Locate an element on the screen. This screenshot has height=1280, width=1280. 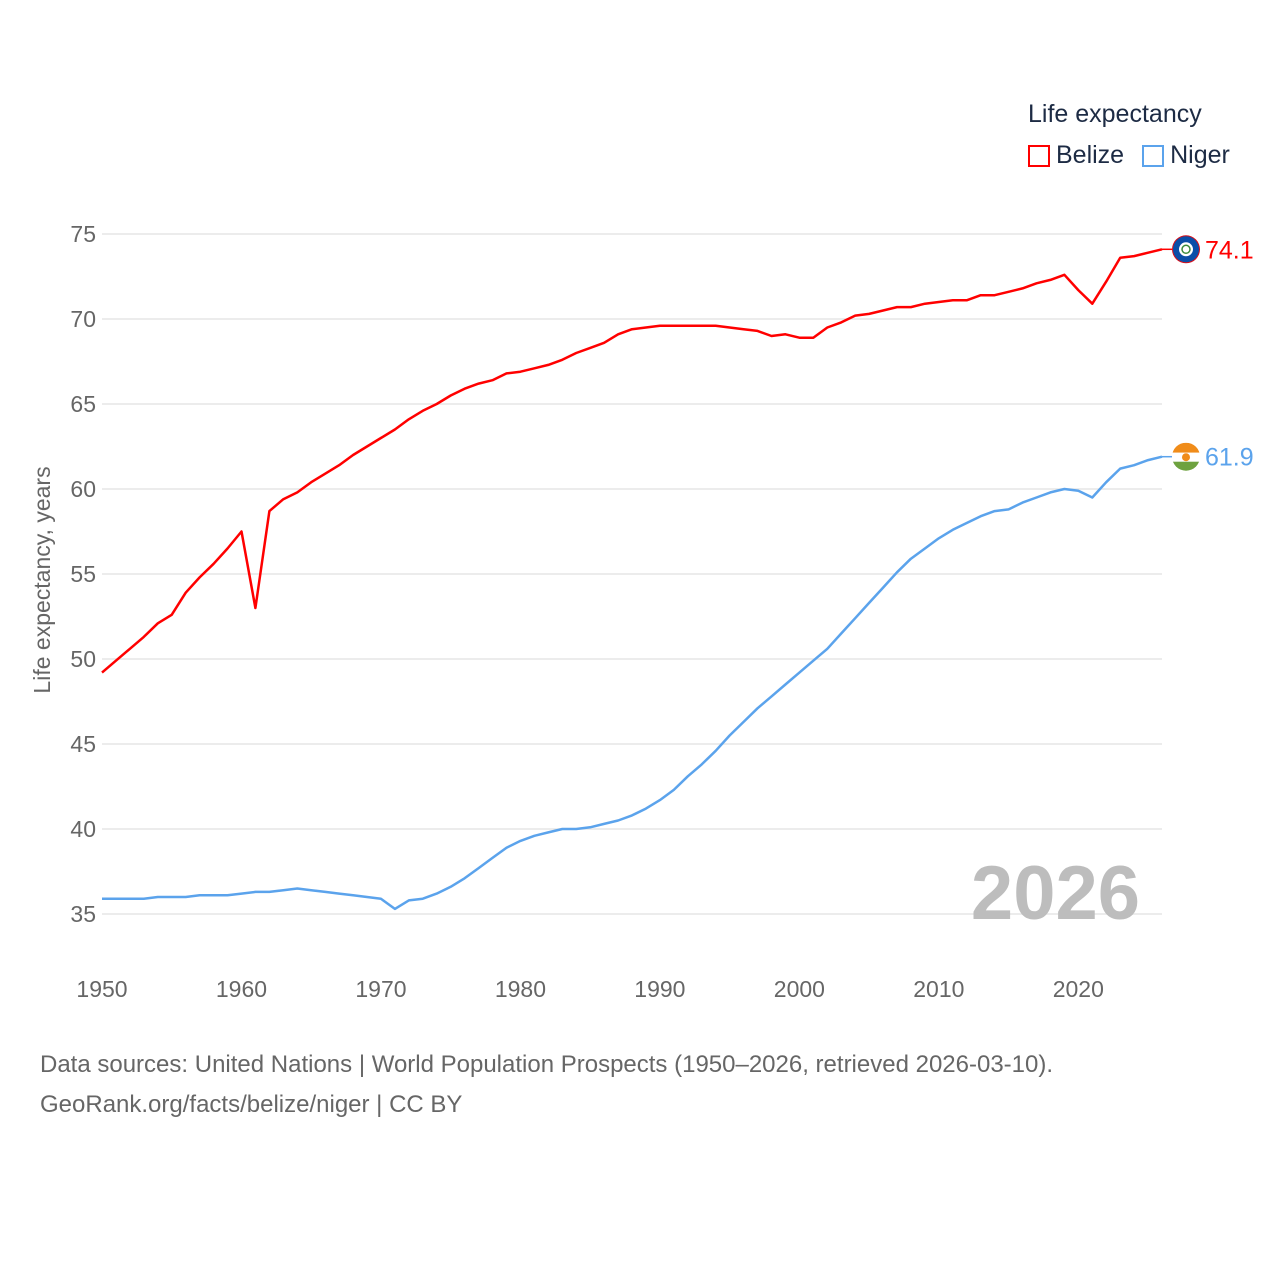
y-axis-label: Life expectancy, years is located at coordinates (42, 579).